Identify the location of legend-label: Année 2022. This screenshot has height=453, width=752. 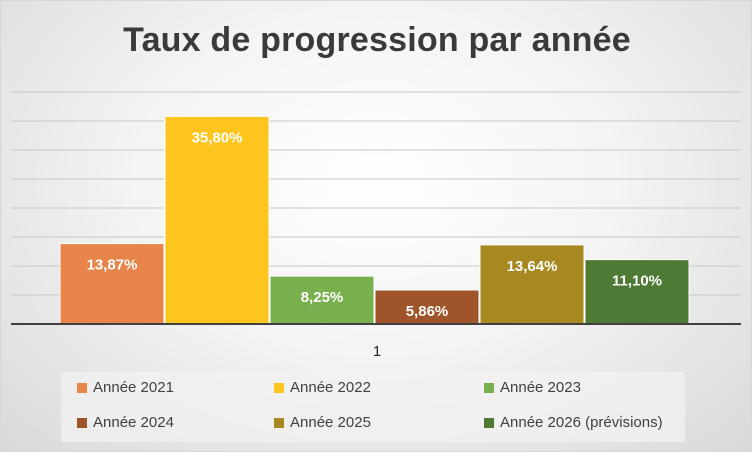
(330, 387).